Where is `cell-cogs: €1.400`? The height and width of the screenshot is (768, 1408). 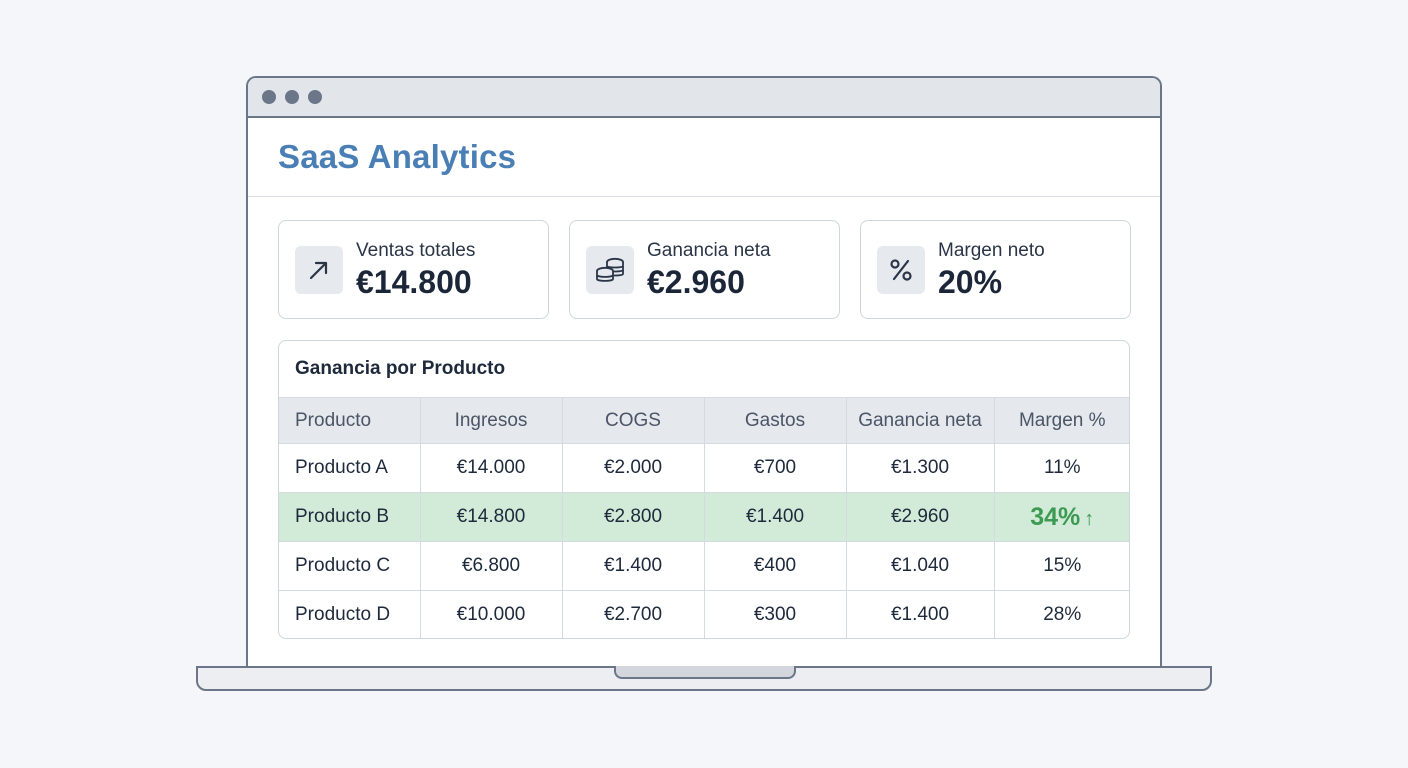
cell-cogs: €1.400 is located at coordinates (633, 566).